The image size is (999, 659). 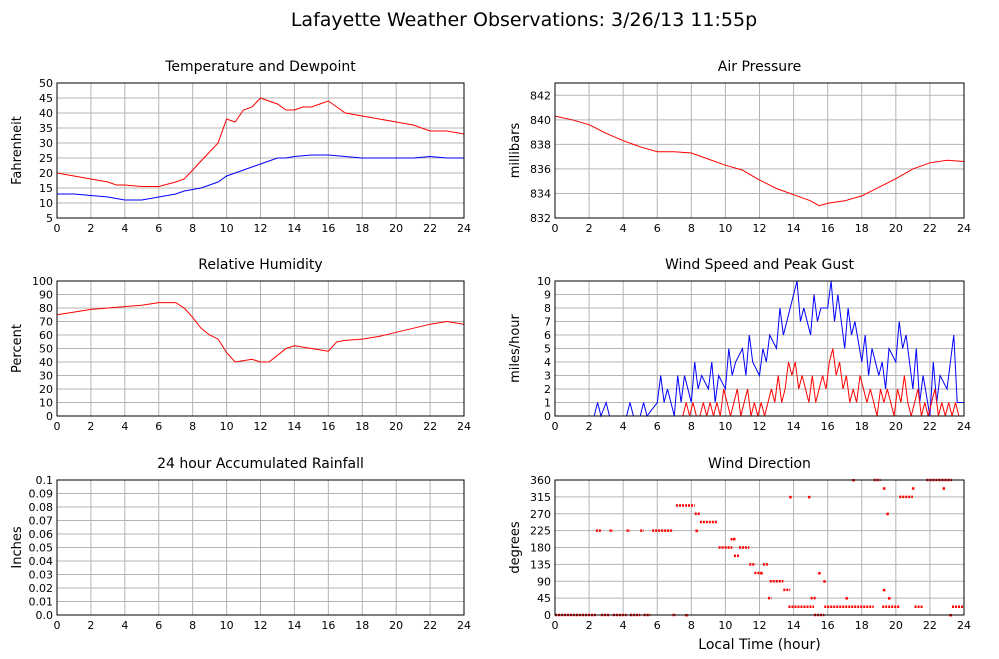 I want to click on chart-title: Wind Speed and Peak Gust, so click(x=759, y=265).